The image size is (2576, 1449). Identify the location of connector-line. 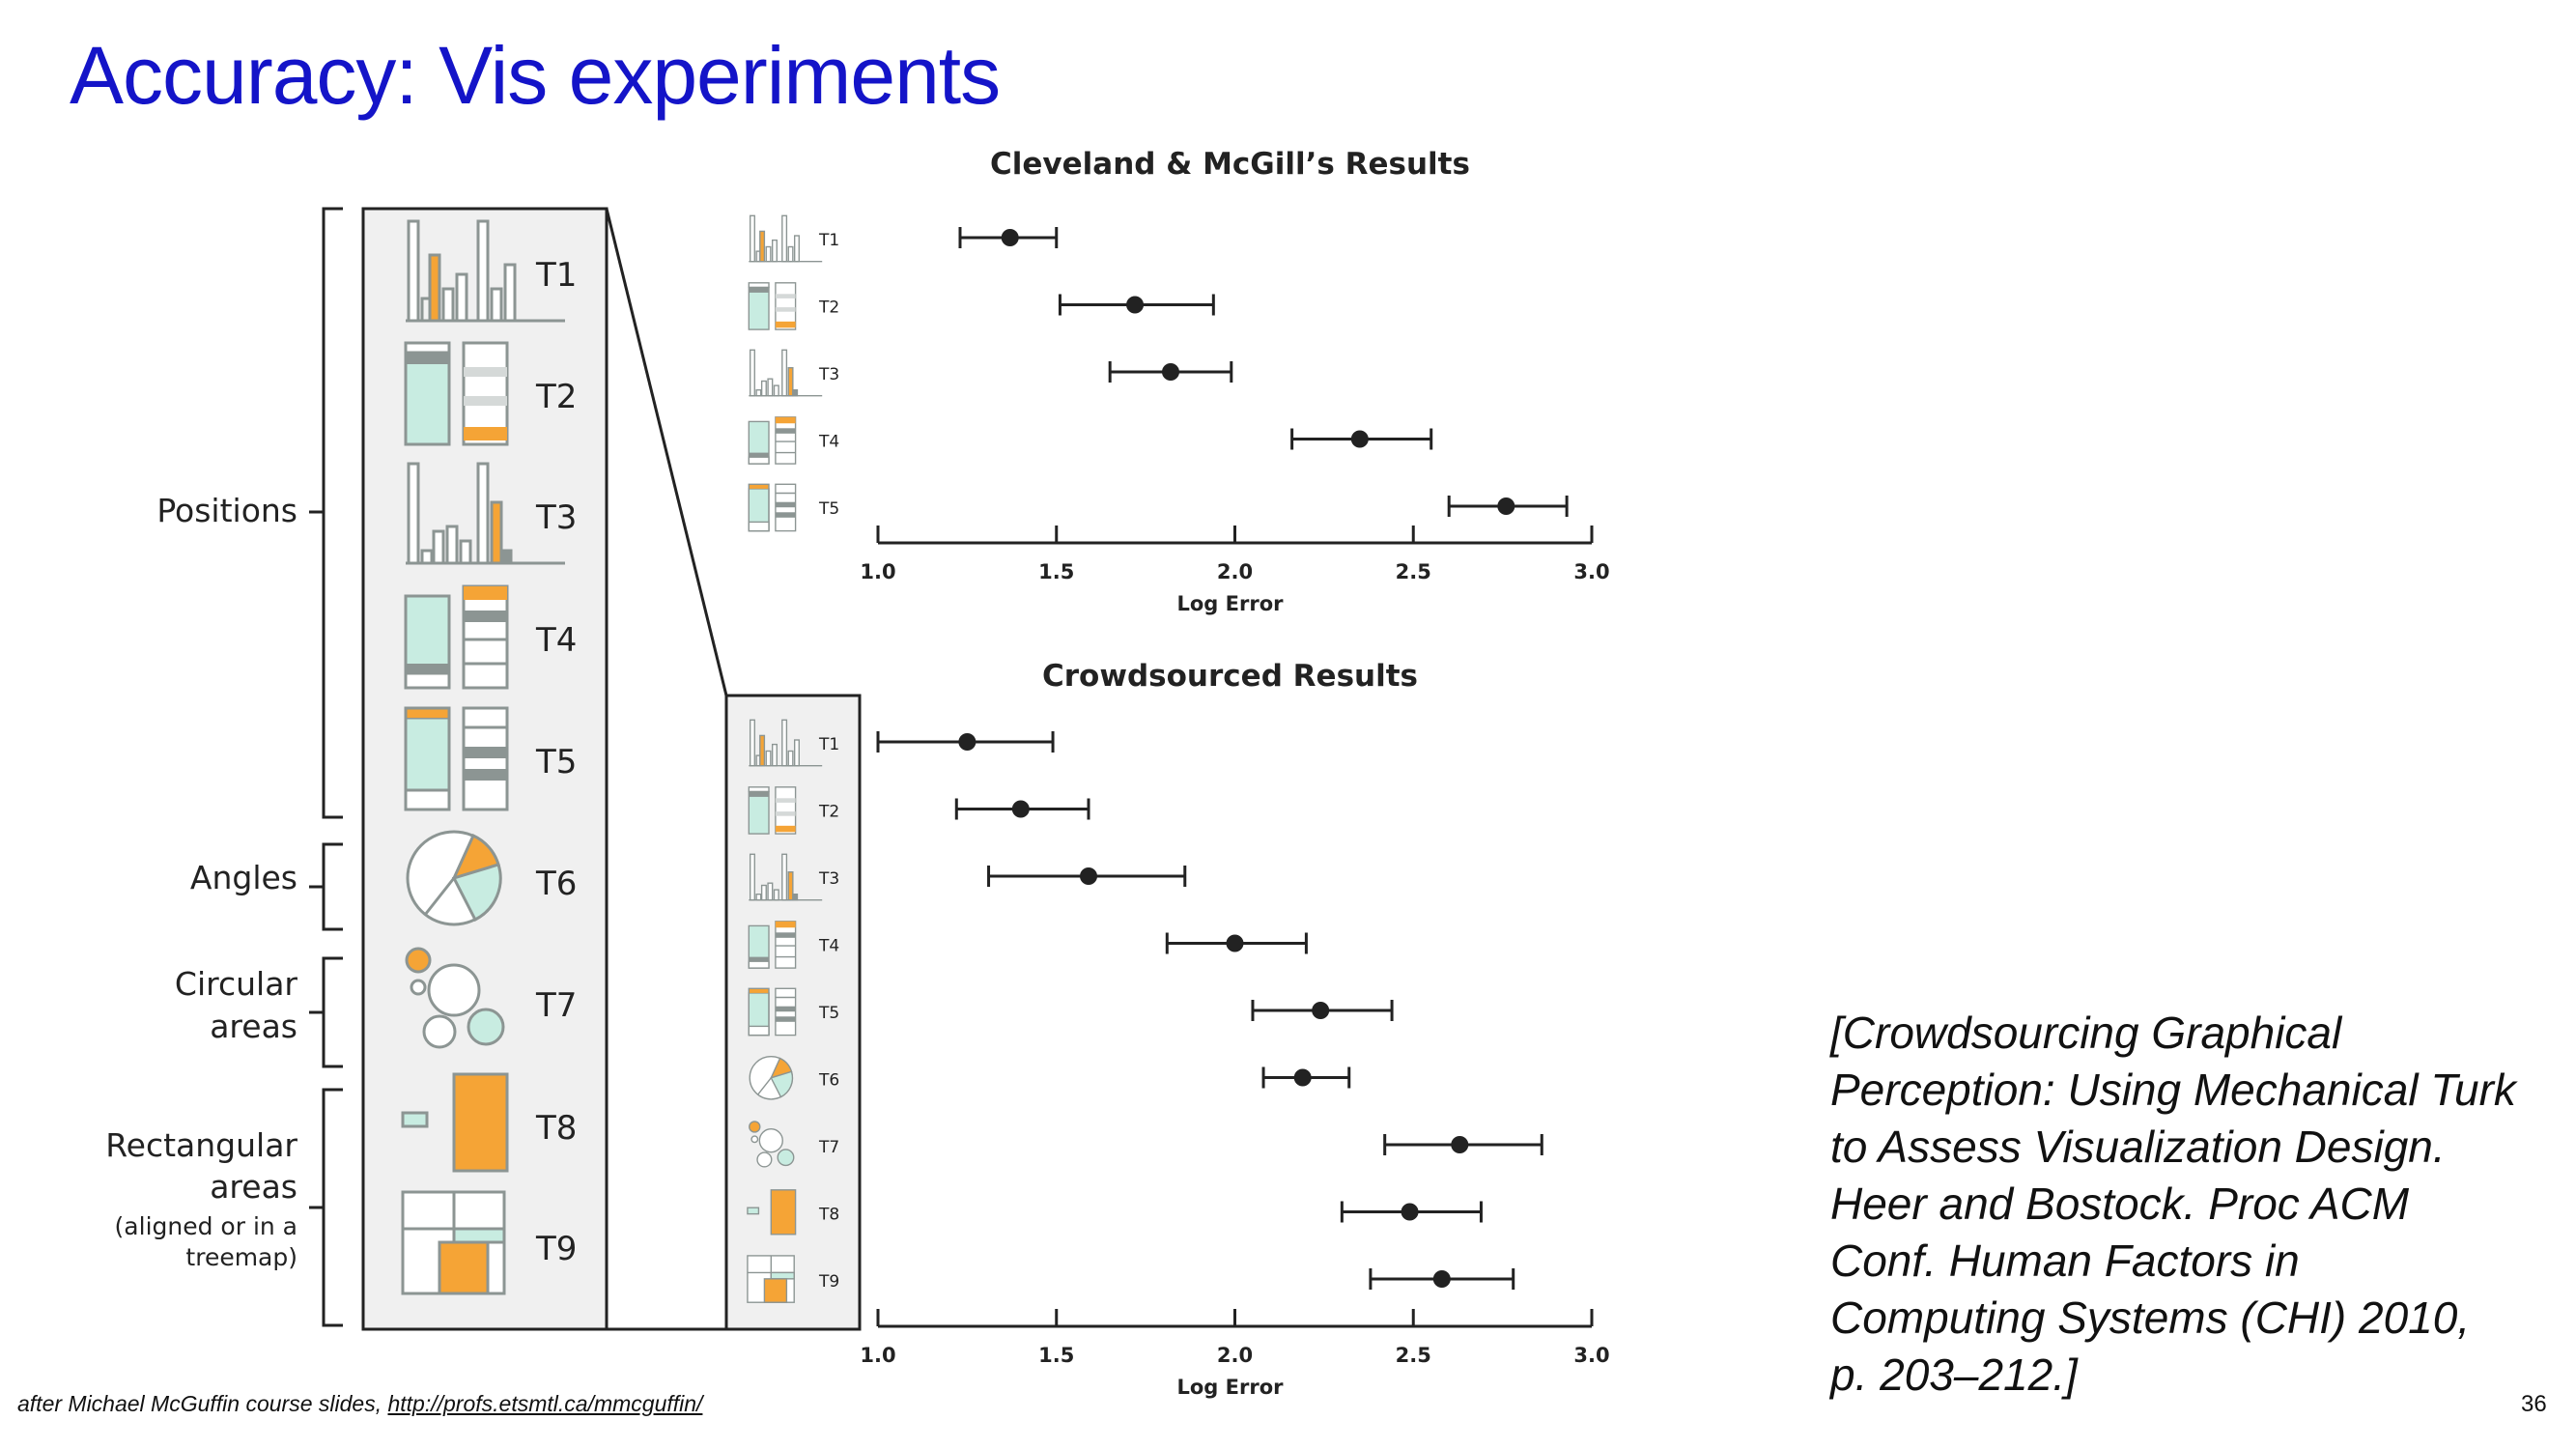
(666, 452).